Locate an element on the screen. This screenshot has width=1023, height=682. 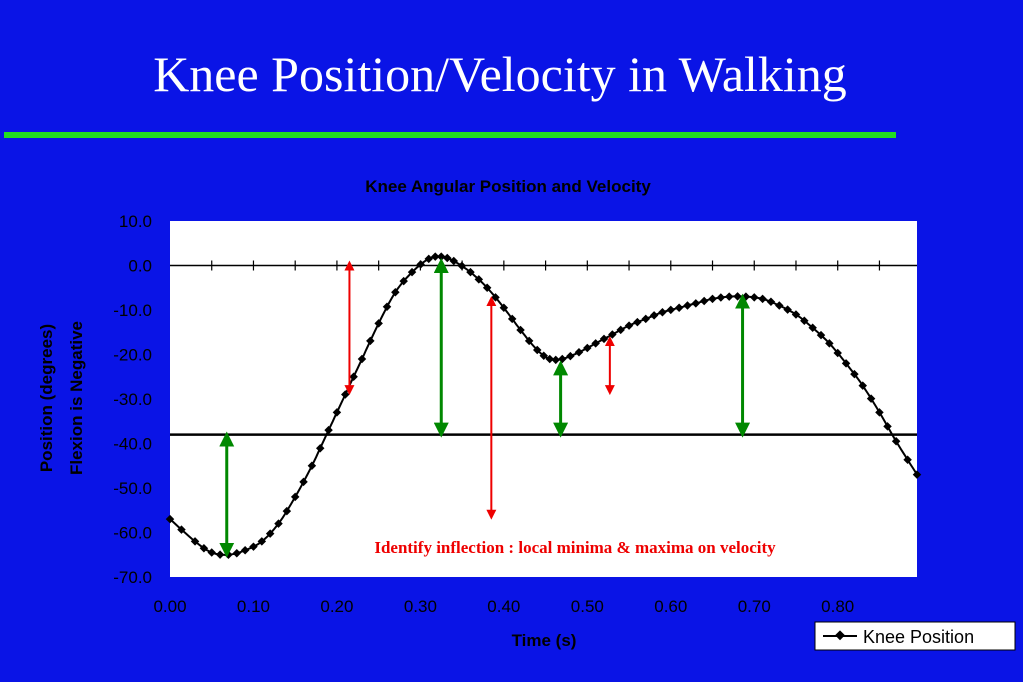
y-tick-label: -50.0 is located at coordinates (132, 488).